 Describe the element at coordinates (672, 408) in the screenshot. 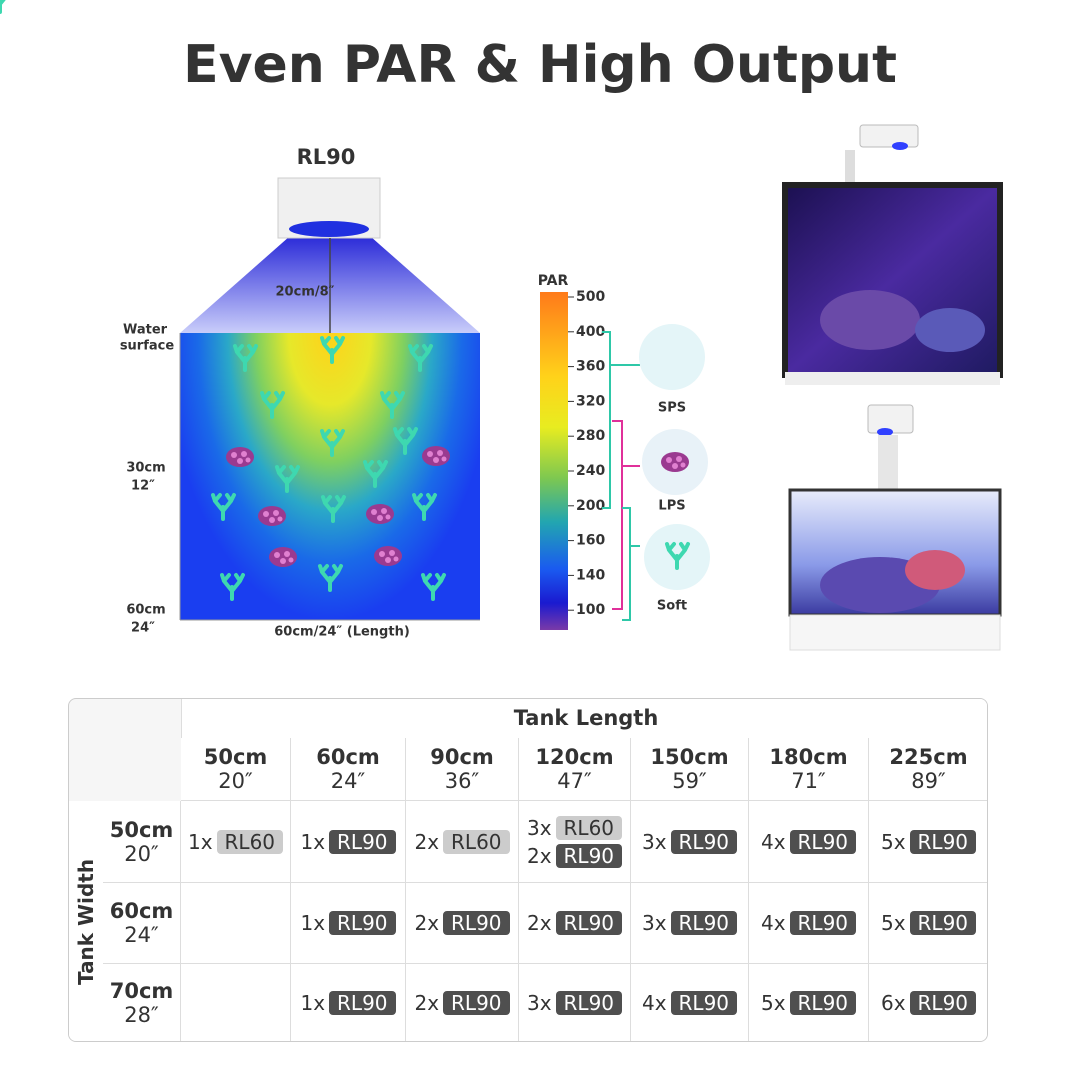

I see `coral-label: SPS` at that location.